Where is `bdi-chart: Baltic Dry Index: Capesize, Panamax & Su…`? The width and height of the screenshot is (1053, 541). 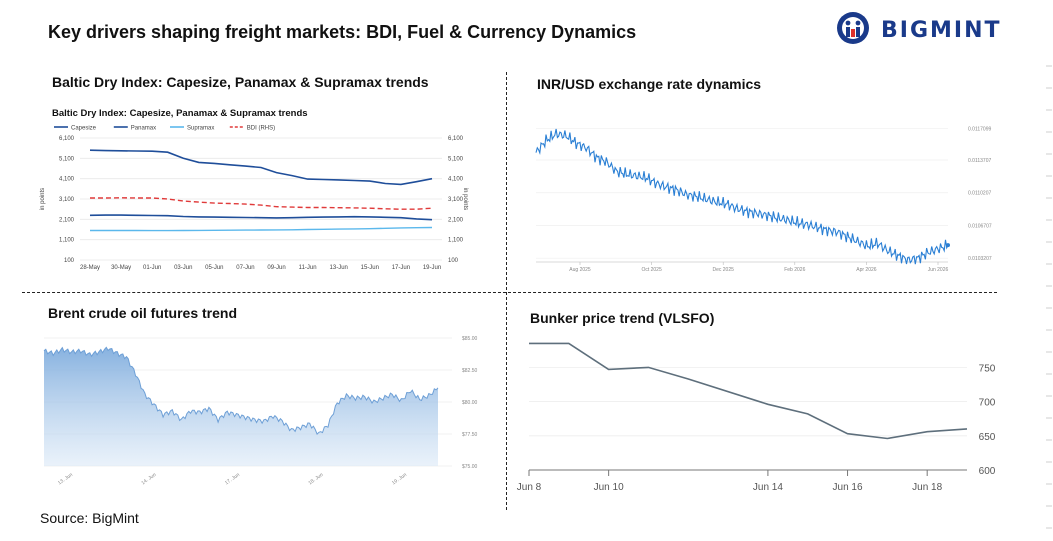
bdi-chart: Baltic Dry Index: Capesize, Panamax & Su… is located at coordinates (254, 189).